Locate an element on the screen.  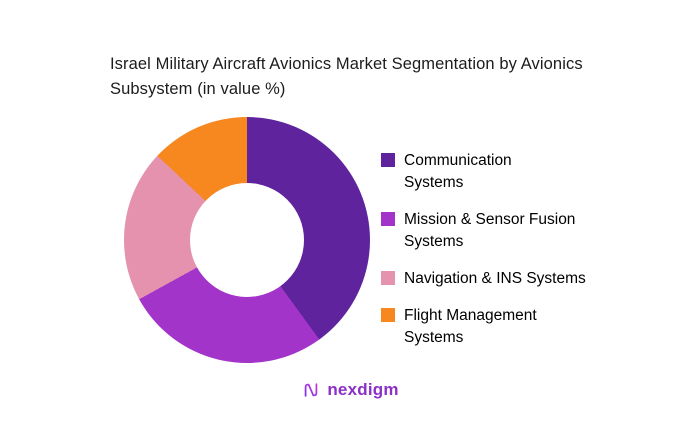
legend-item-flight-management-systems: Flight Management Systems is located at coordinates (483, 327).